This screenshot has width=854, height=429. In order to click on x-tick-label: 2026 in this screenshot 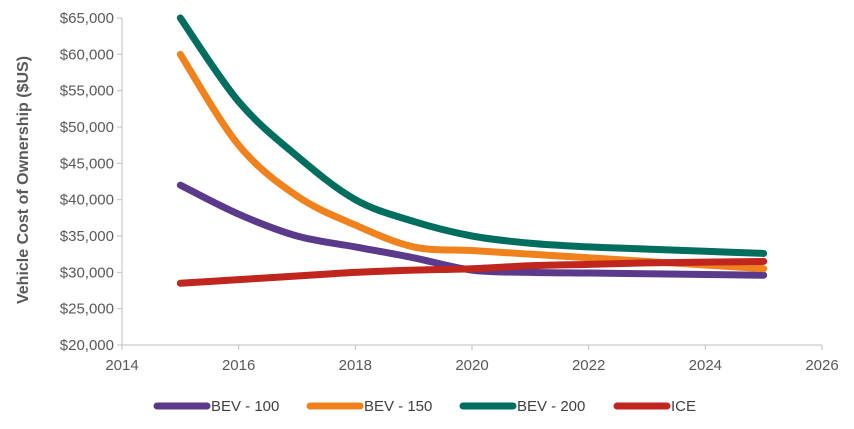, I will do `click(821, 365)`.